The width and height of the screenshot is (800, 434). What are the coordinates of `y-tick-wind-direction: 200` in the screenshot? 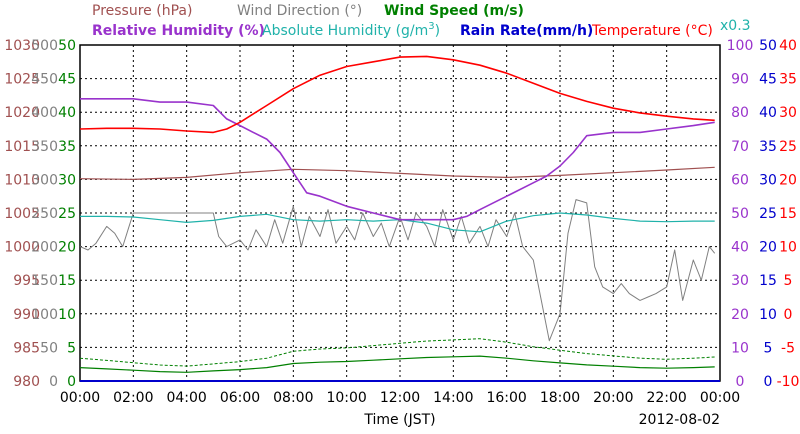 It's located at (44, 248).